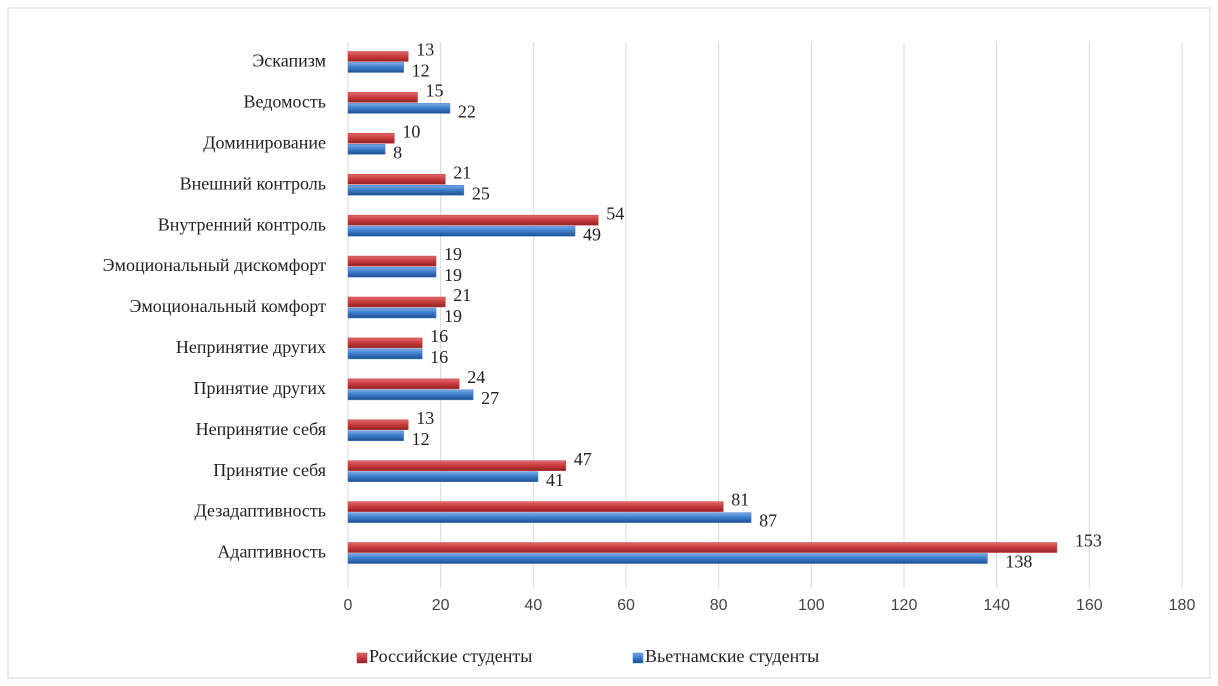  I want to click on x-tick-label: 20, so click(441, 605).